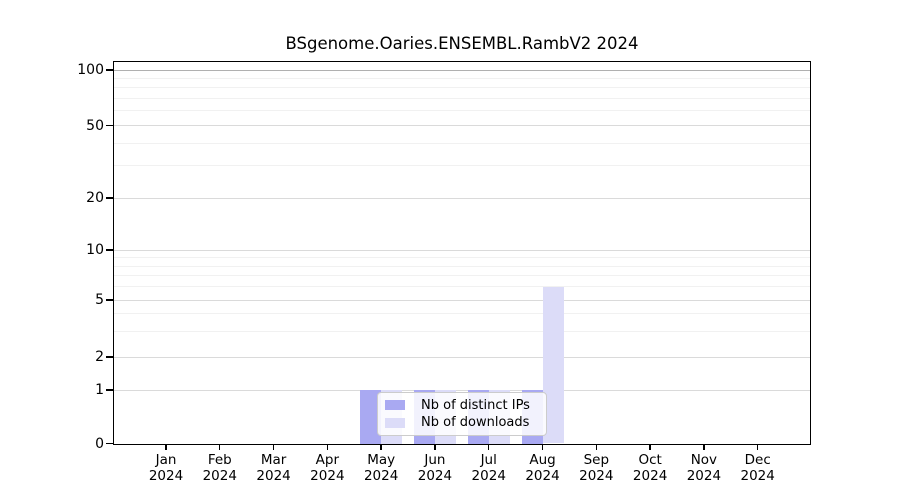 This screenshot has width=900, height=500. What do you see at coordinates (371, 417) in the screenshot?
I see `bar-distinct-ips` at bounding box center [371, 417].